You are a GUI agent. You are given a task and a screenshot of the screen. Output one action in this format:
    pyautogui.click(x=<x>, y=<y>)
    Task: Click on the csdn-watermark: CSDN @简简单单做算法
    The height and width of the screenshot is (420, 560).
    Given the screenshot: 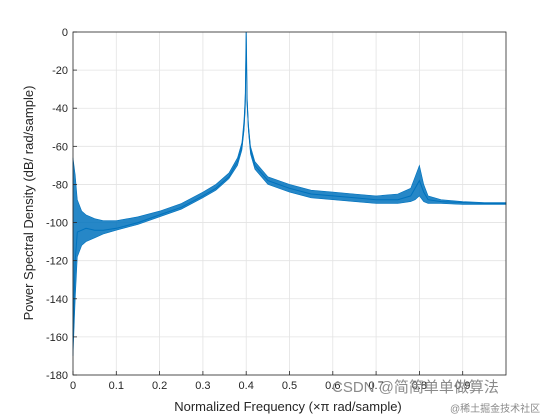 What is the action you would take?
    pyautogui.click(x=415, y=387)
    